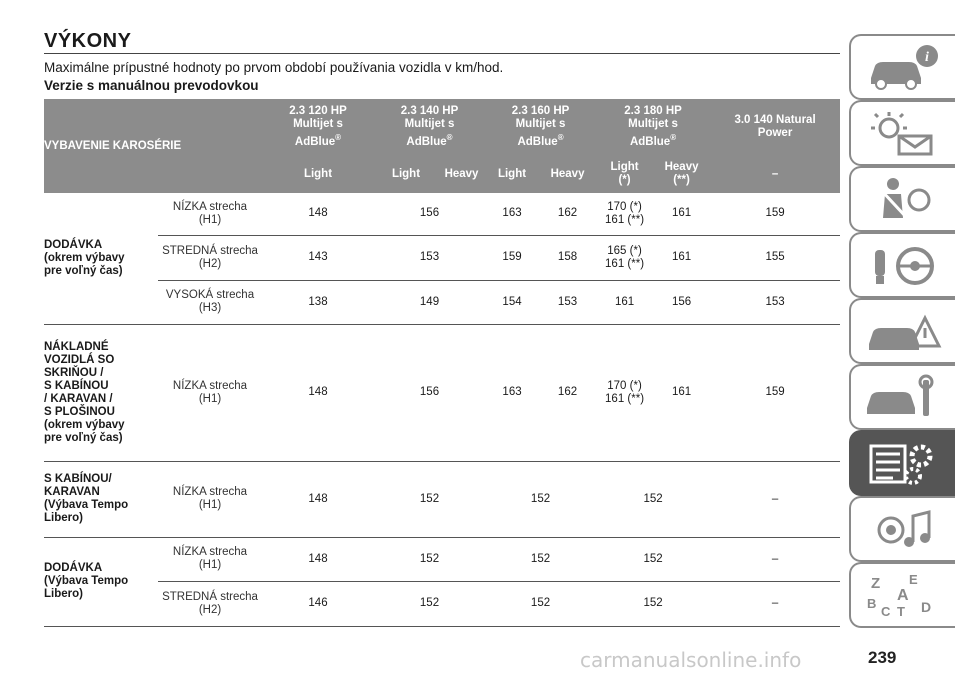  I want to click on group-label: S KABÍNOU/KARAVAN (Výbava Tempo Libero), so click(101, 499).